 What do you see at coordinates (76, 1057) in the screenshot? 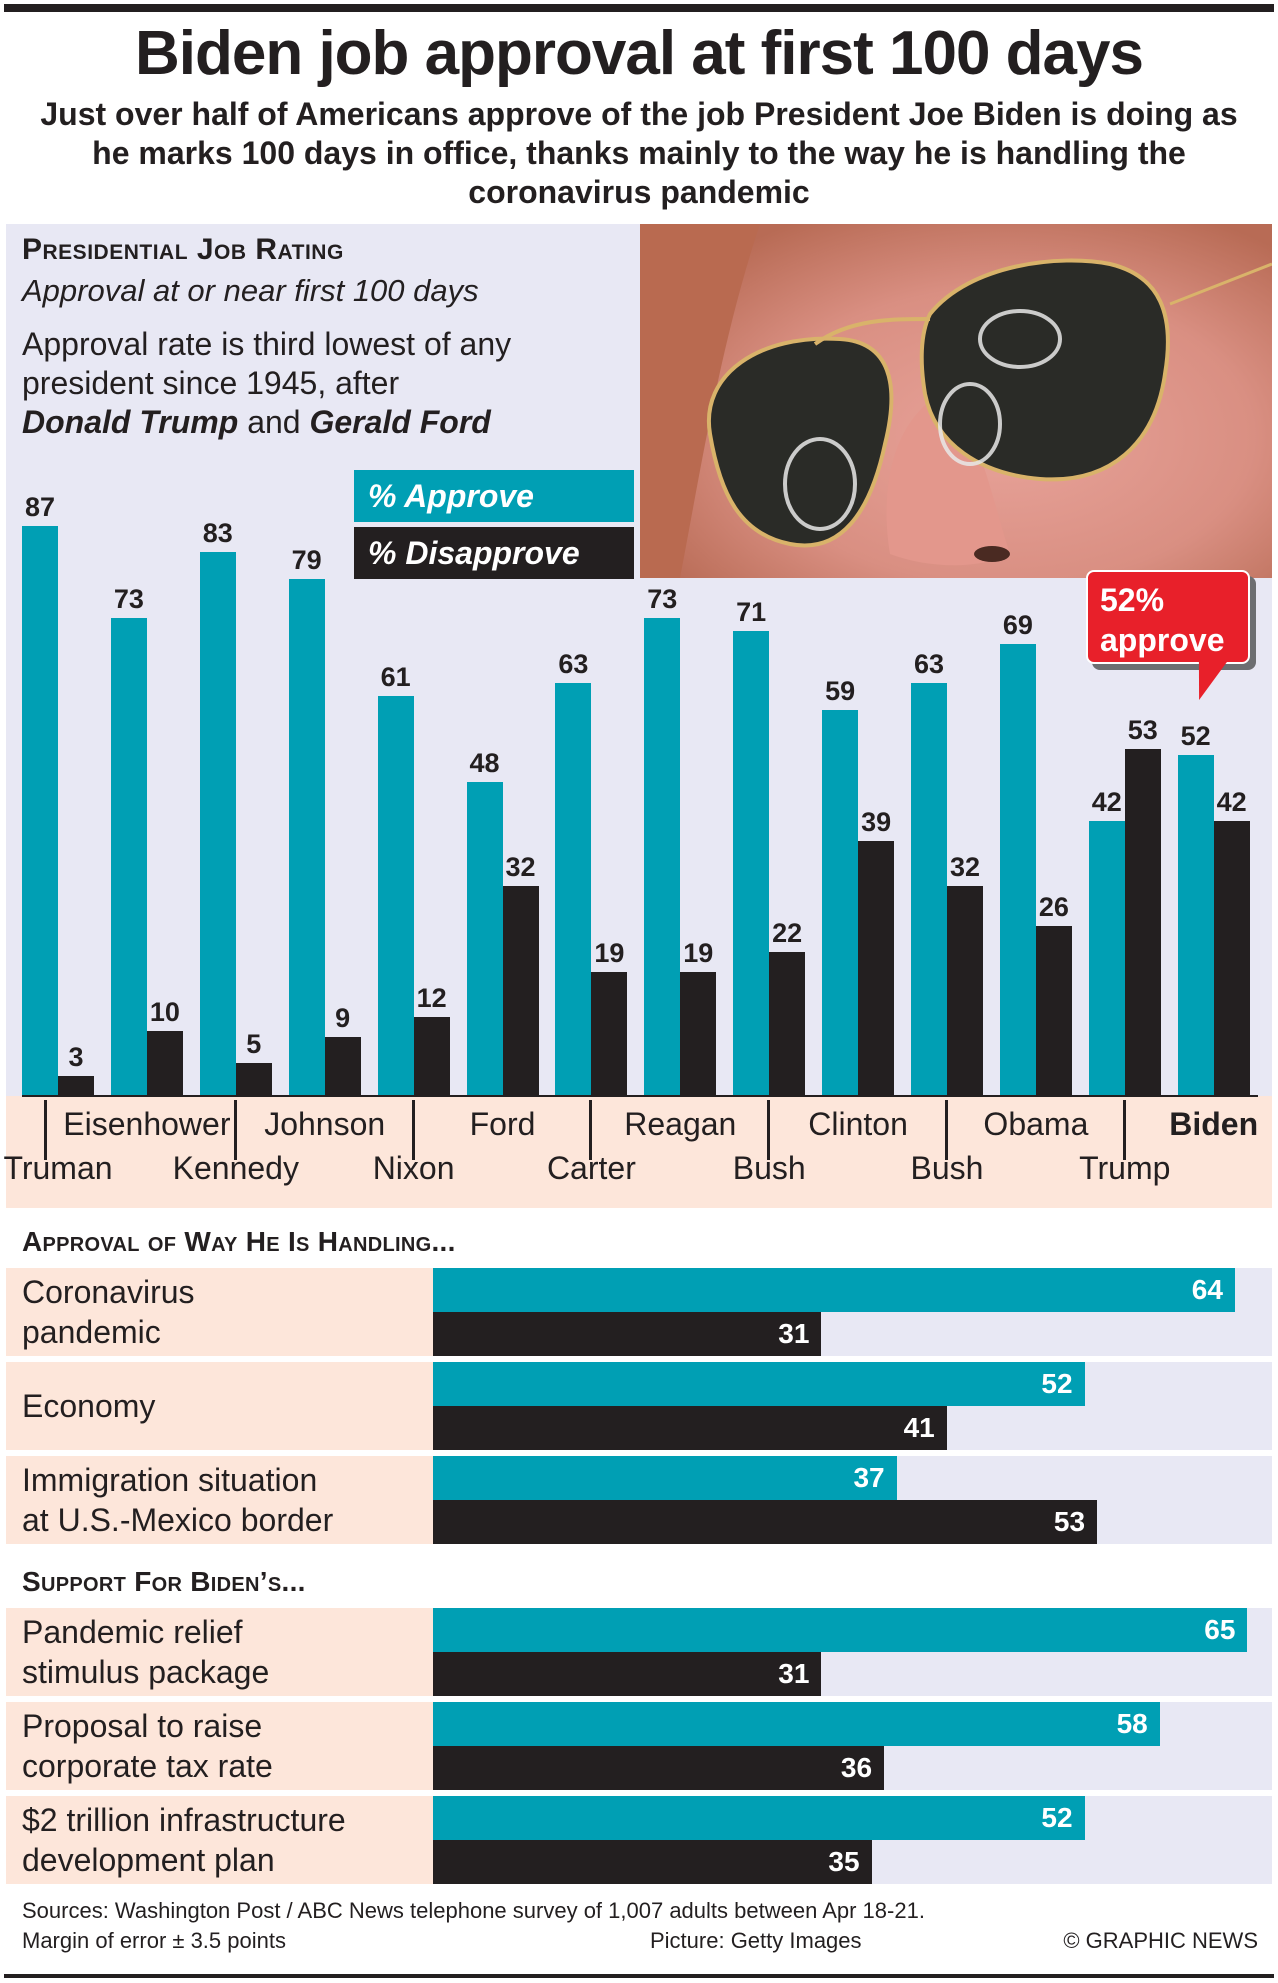
I see `disapprove-value-truman: 3` at bounding box center [76, 1057].